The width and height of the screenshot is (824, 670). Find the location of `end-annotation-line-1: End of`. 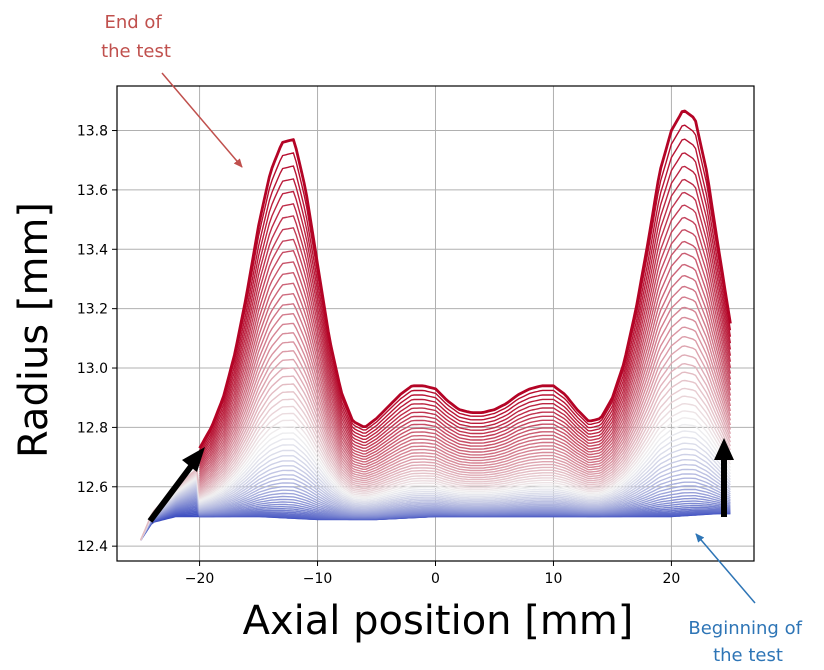

end-annotation-line-1: End of is located at coordinates (133, 22).